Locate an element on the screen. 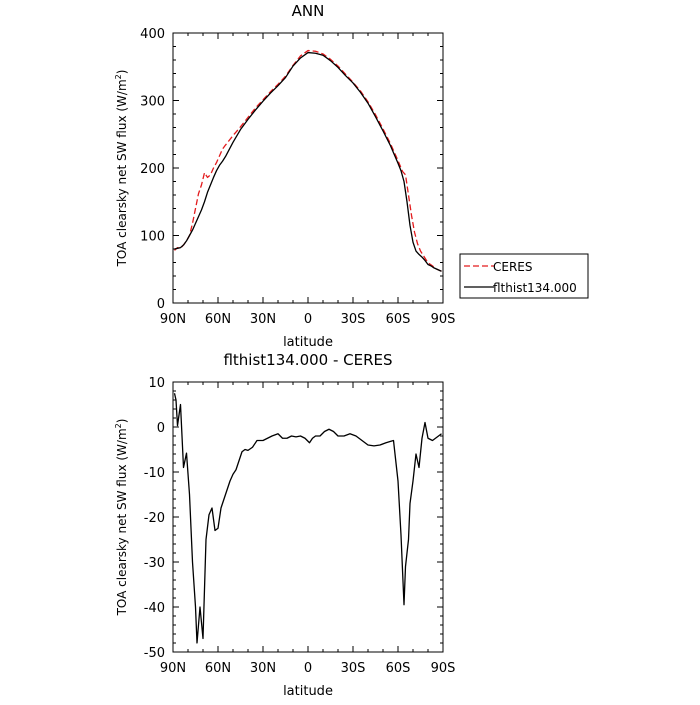  top-chart-title: ANN is located at coordinates (308, 11).